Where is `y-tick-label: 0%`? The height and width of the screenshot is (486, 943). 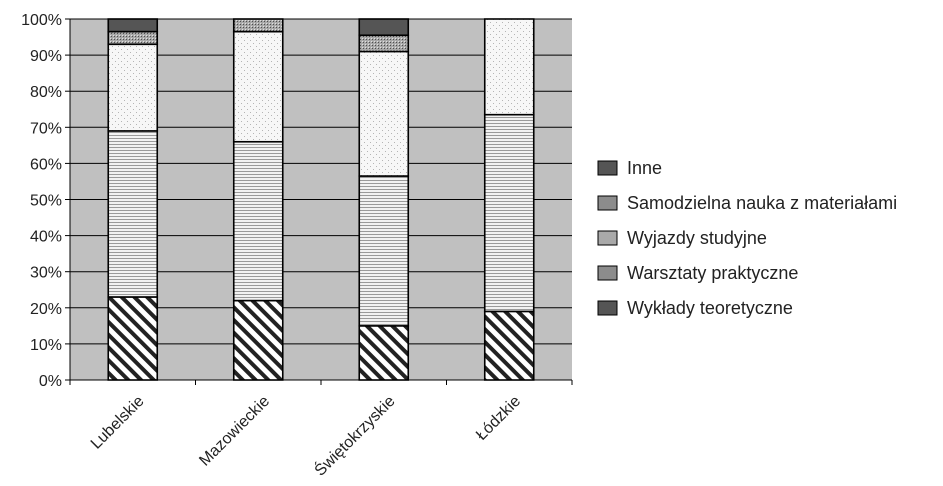
y-tick-label: 0% is located at coordinates (50, 381).